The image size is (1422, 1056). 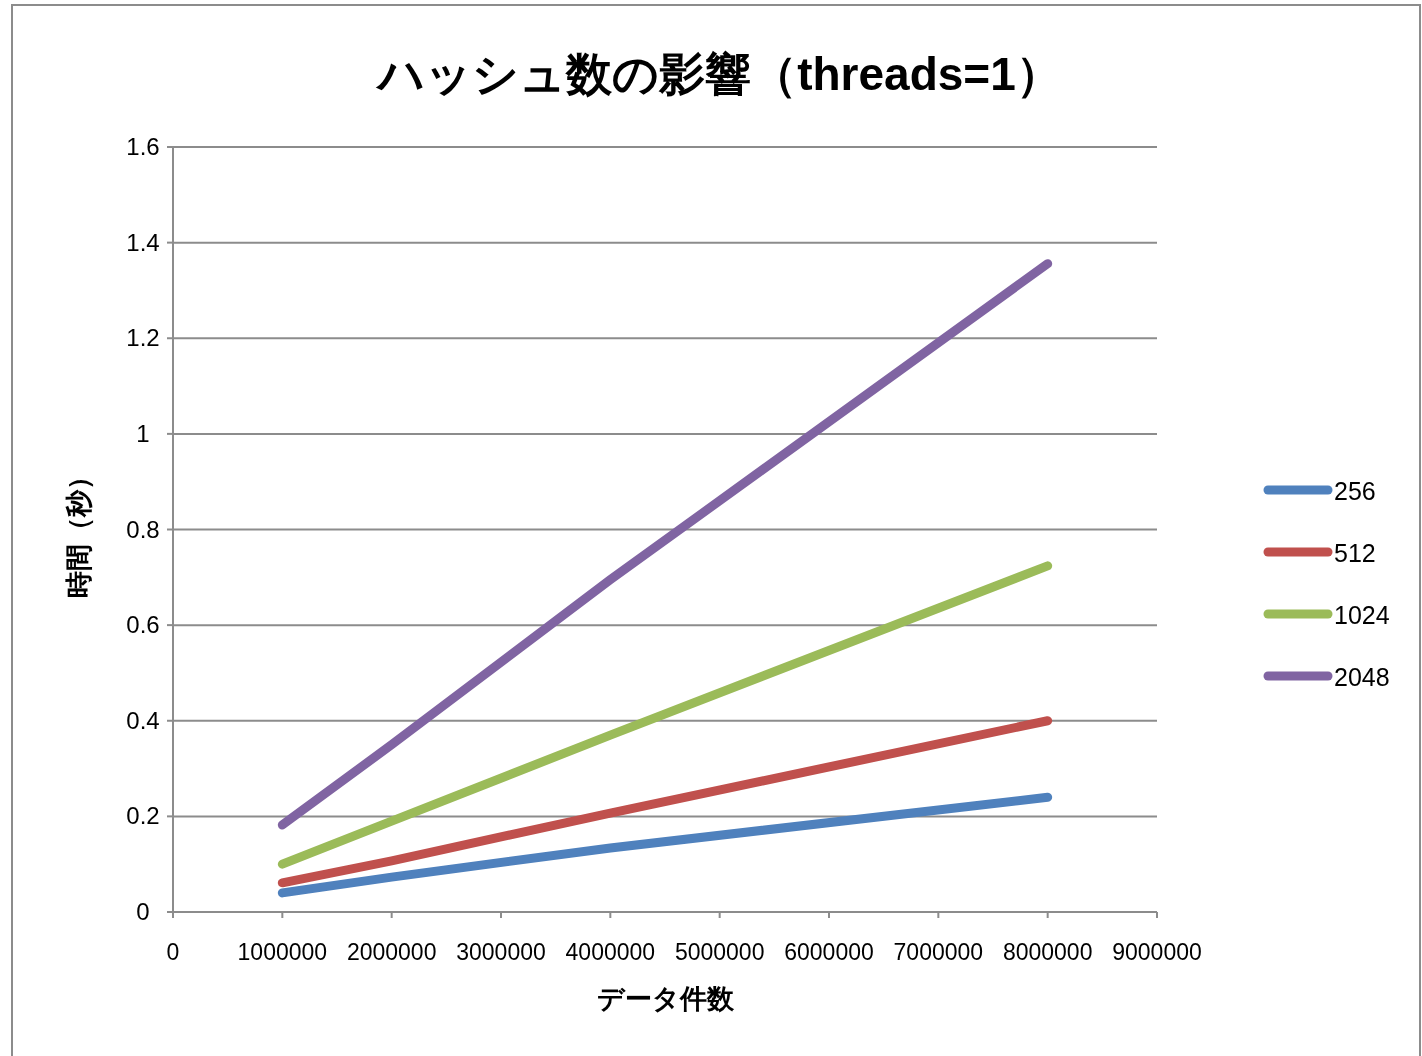 I want to click on y-tick-label: 1.4, so click(x=143, y=242).